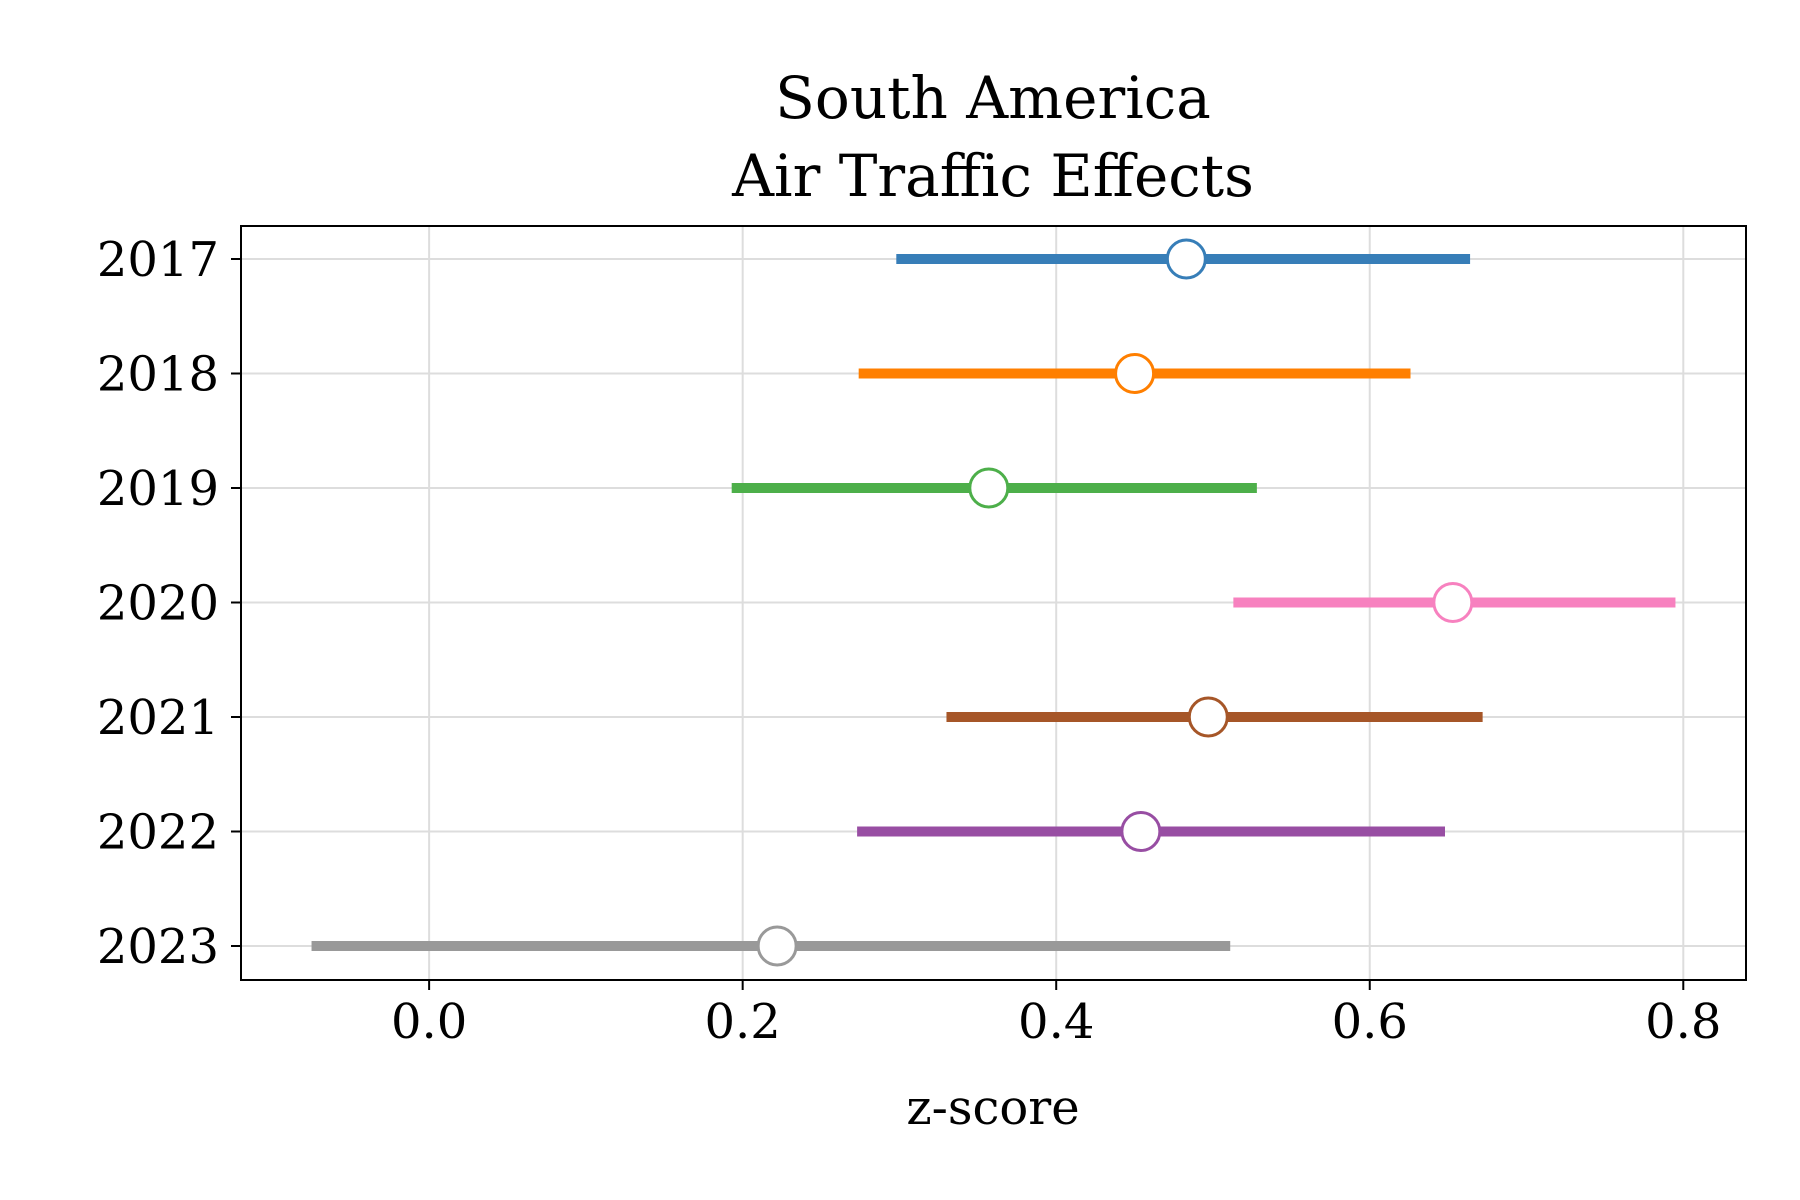 This screenshot has height=1200, width=1800. What do you see at coordinates (1186, 259) in the screenshot?
I see `estimate-point-2017` at bounding box center [1186, 259].